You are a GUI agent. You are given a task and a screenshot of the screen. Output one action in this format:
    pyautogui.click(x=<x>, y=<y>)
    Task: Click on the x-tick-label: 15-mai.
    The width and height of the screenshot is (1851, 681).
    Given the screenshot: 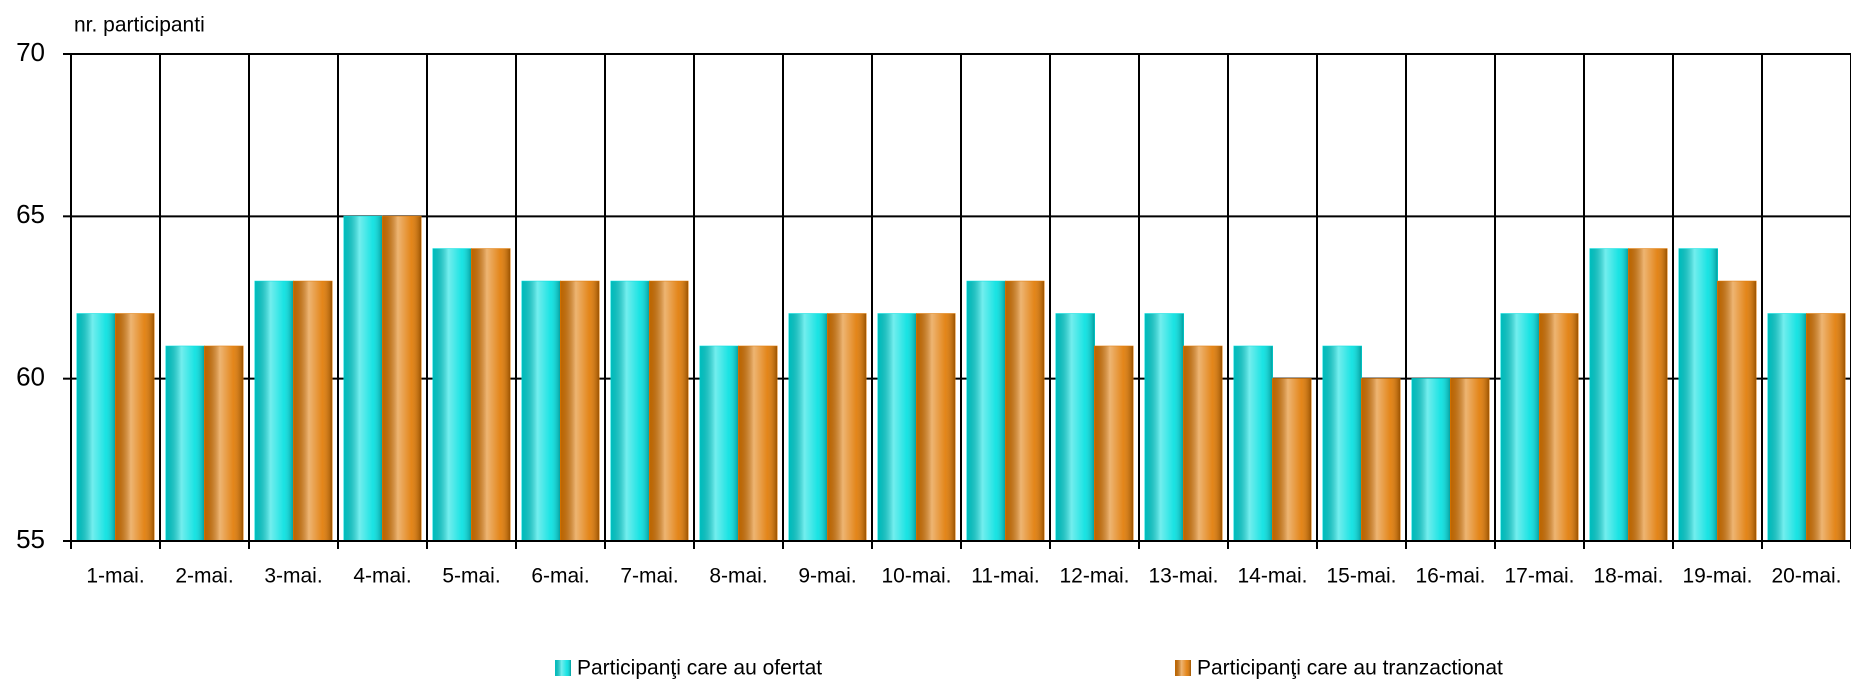 What is the action you would take?
    pyautogui.click(x=1361, y=576)
    